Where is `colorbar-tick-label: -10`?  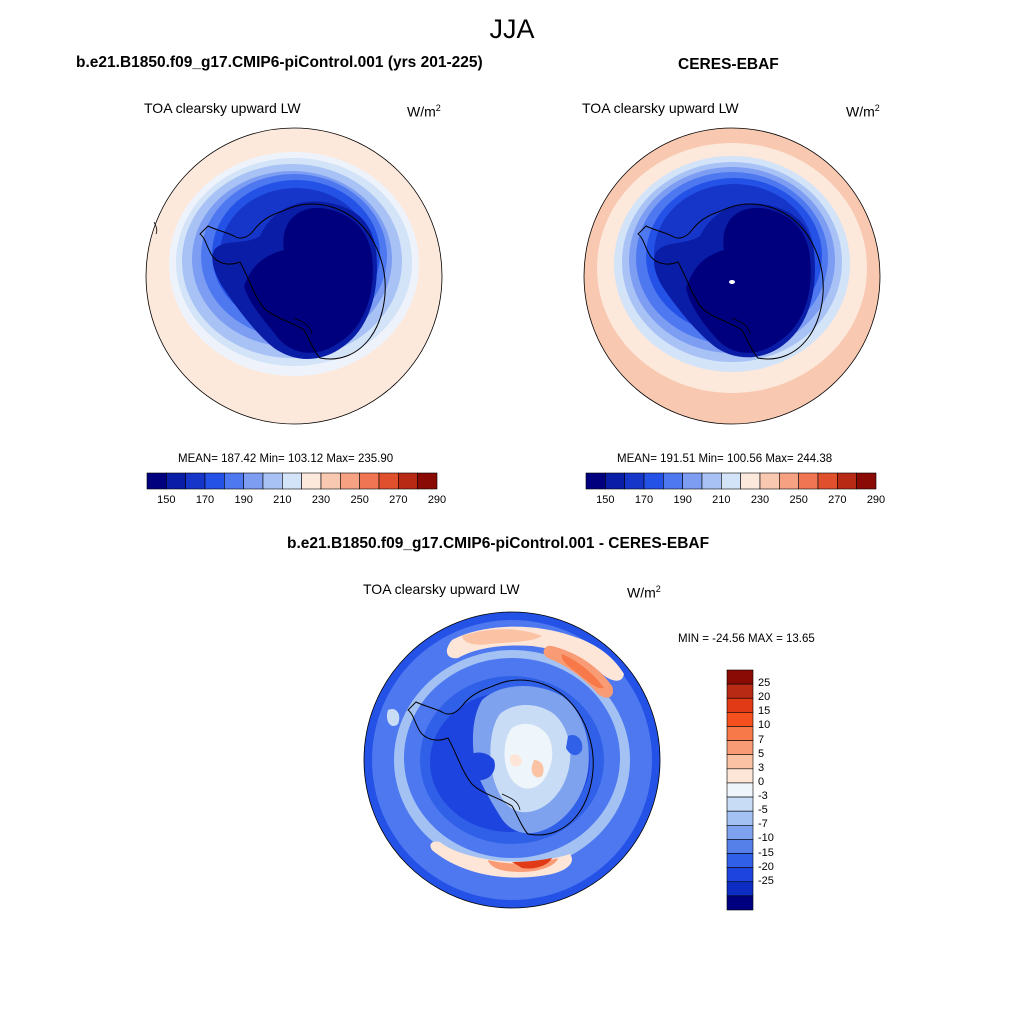 colorbar-tick-label: -10 is located at coordinates (766, 838).